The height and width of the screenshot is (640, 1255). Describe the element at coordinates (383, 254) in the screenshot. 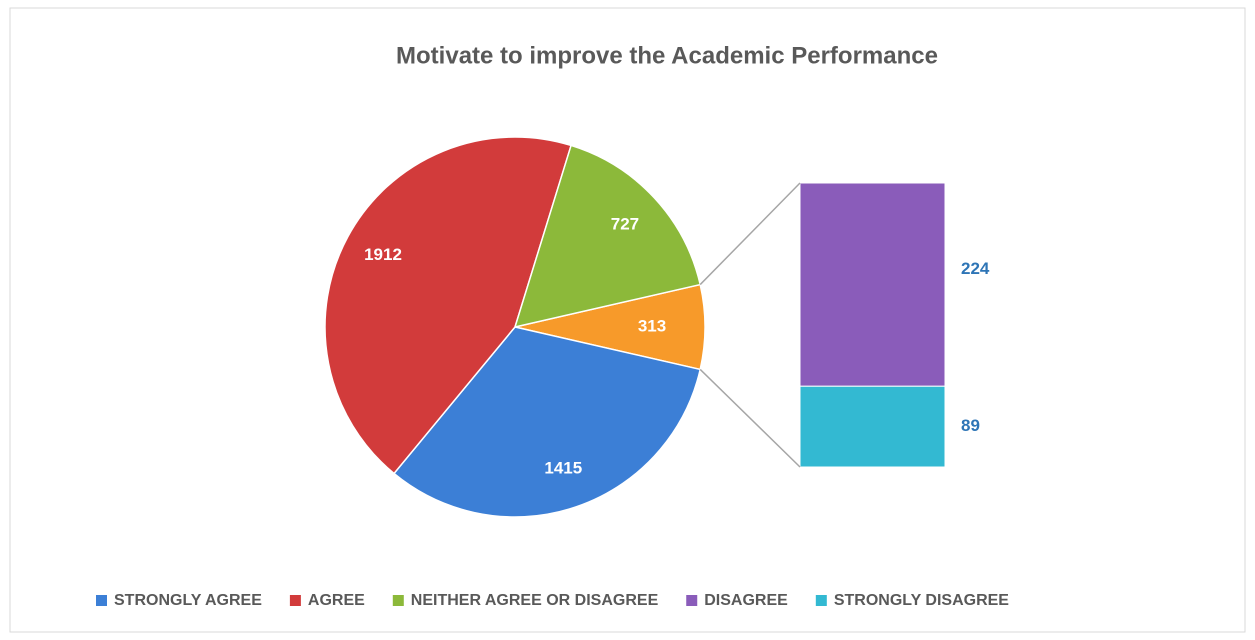

I see `slice-label: 1912` at that location.